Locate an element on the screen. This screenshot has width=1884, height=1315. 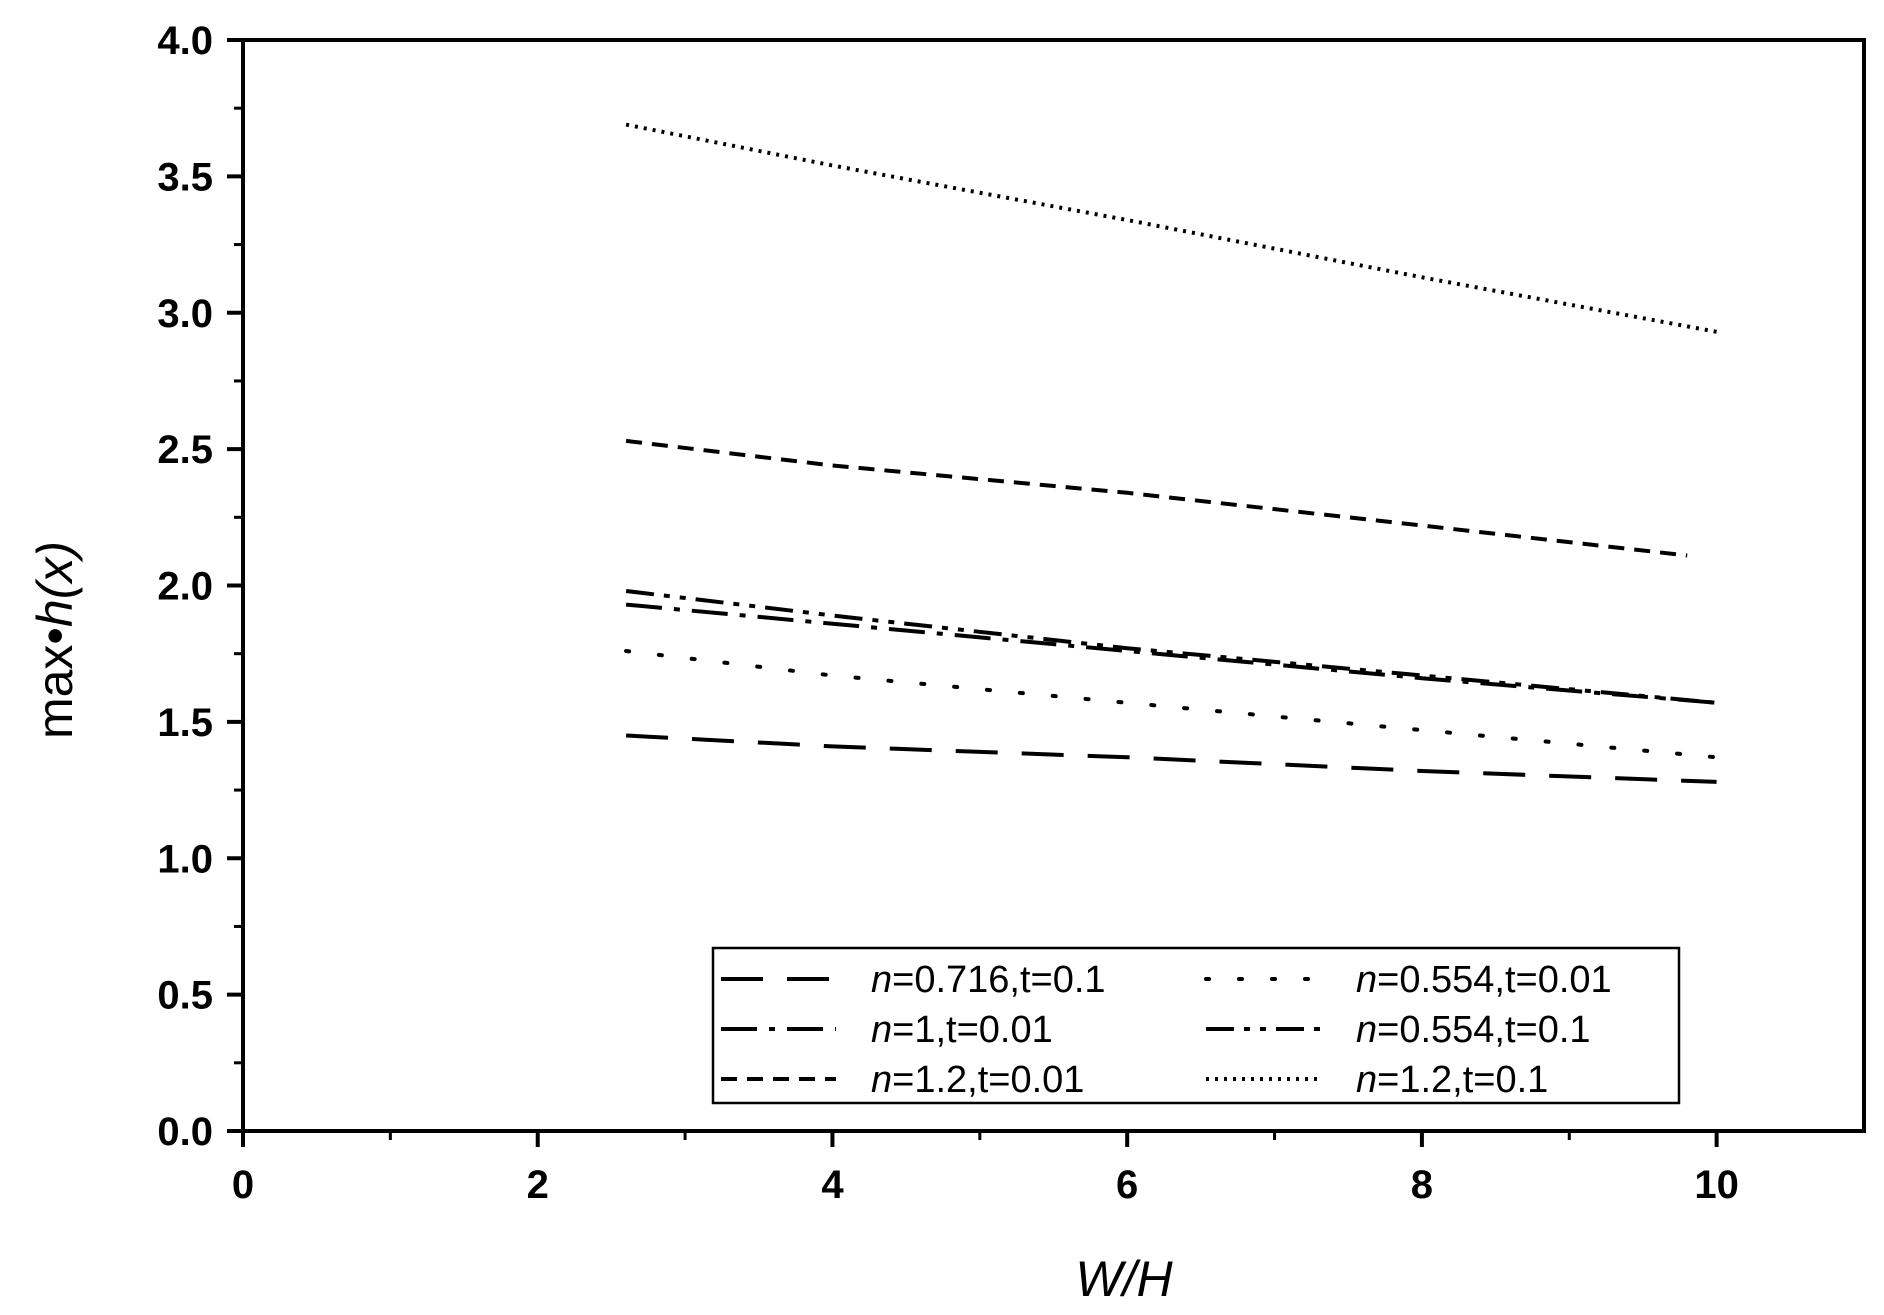
legend-label-value: =1,t=0.01 is located at coordinates (972, 1030).